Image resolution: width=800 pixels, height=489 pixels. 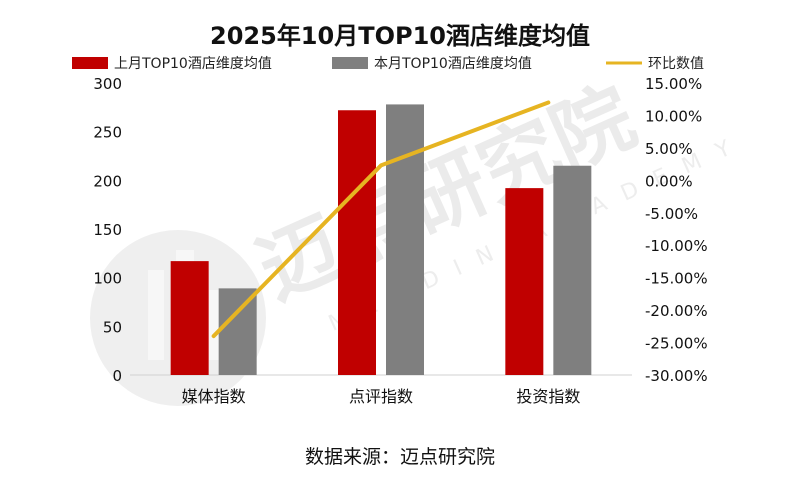 I want to click on legend-label-last-month: 上月TOP10酒店维度均值, so click(x=193, y=64).